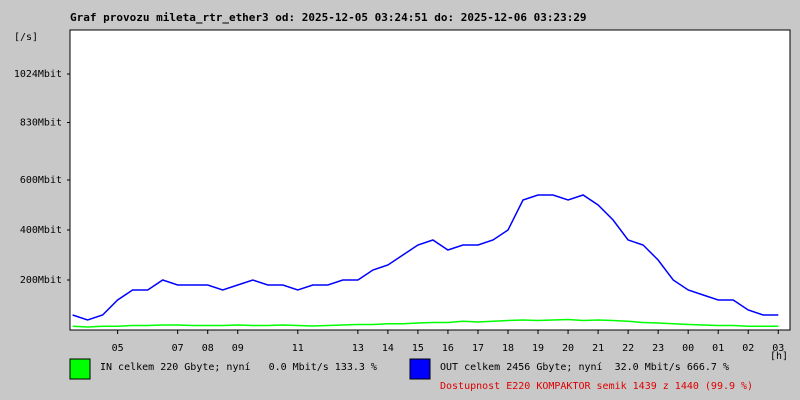 The image size is (800, 400). Describe the element at coordinates (779, 356) in the screenshot. I see `x-axis-label: [h]` at that location.